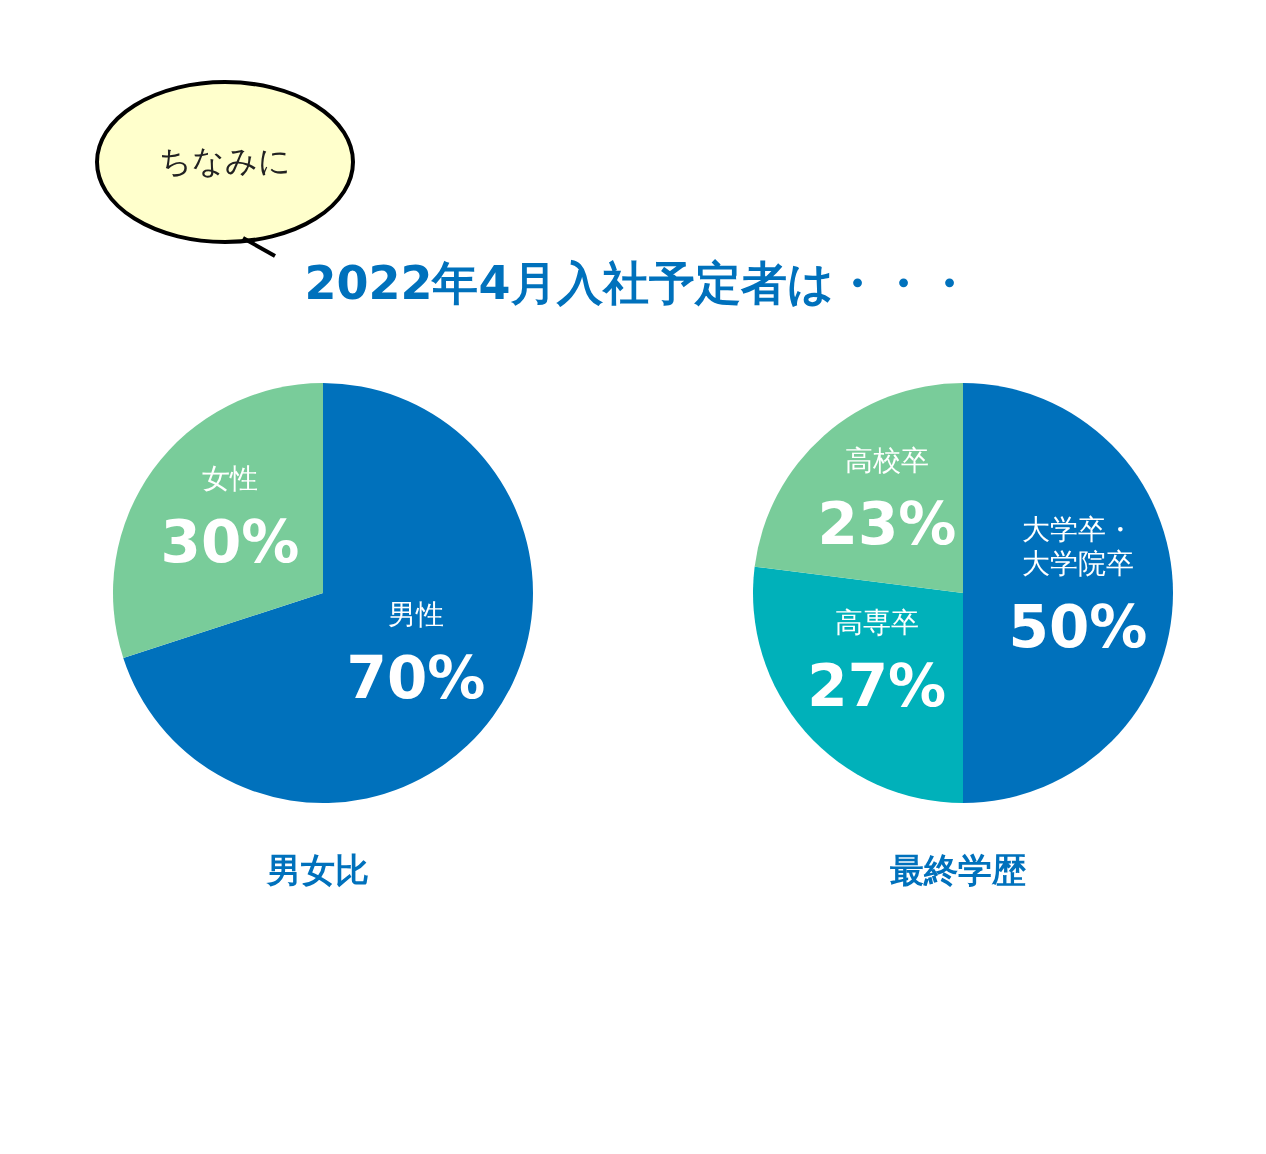 Image resolution: width=1266 pixels, height=1154 pixels. I want to click on data-label: 70%, so click(416, 677).